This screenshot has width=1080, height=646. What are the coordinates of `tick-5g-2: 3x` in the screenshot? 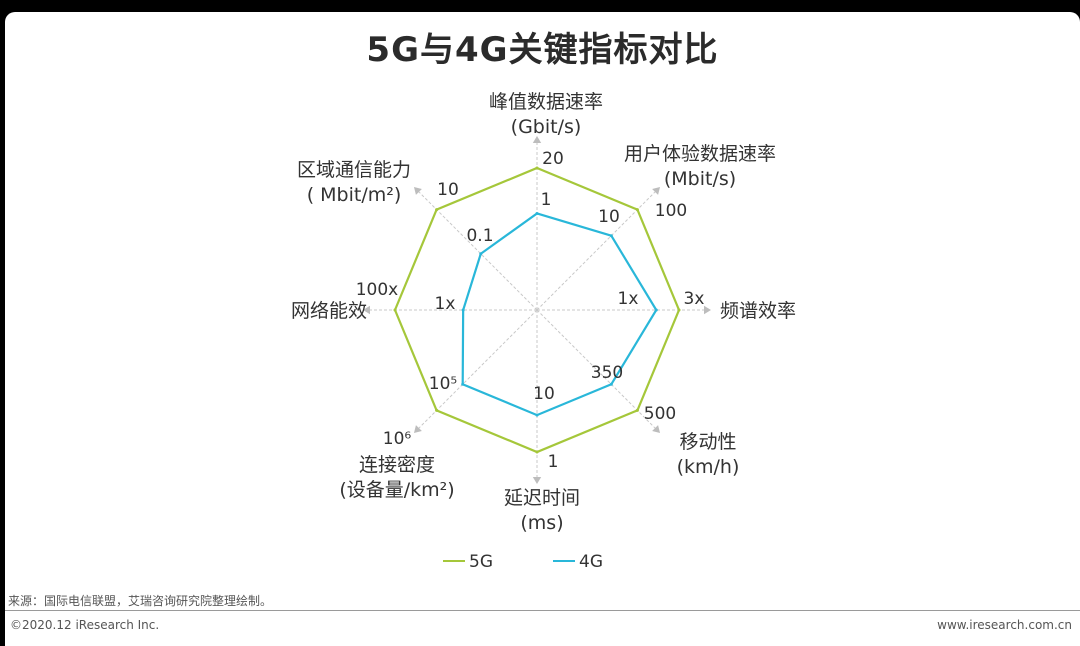 It's located at (694, 299).